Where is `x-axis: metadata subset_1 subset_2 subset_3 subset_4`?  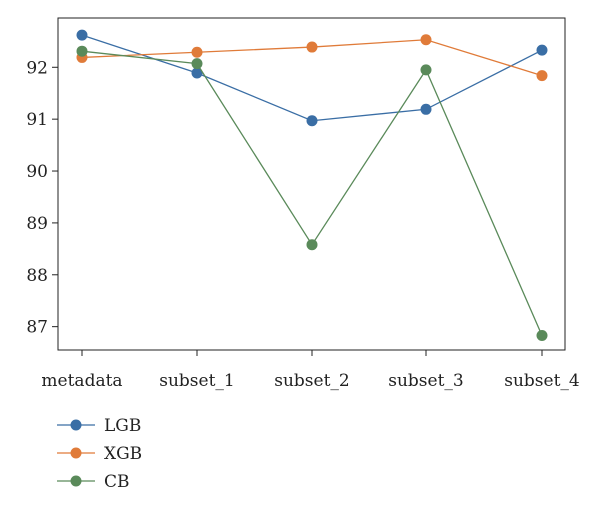 x-axis: metadata subset_1 subset_2 subset_3 subset_4 is located at coordinates (310, 370).